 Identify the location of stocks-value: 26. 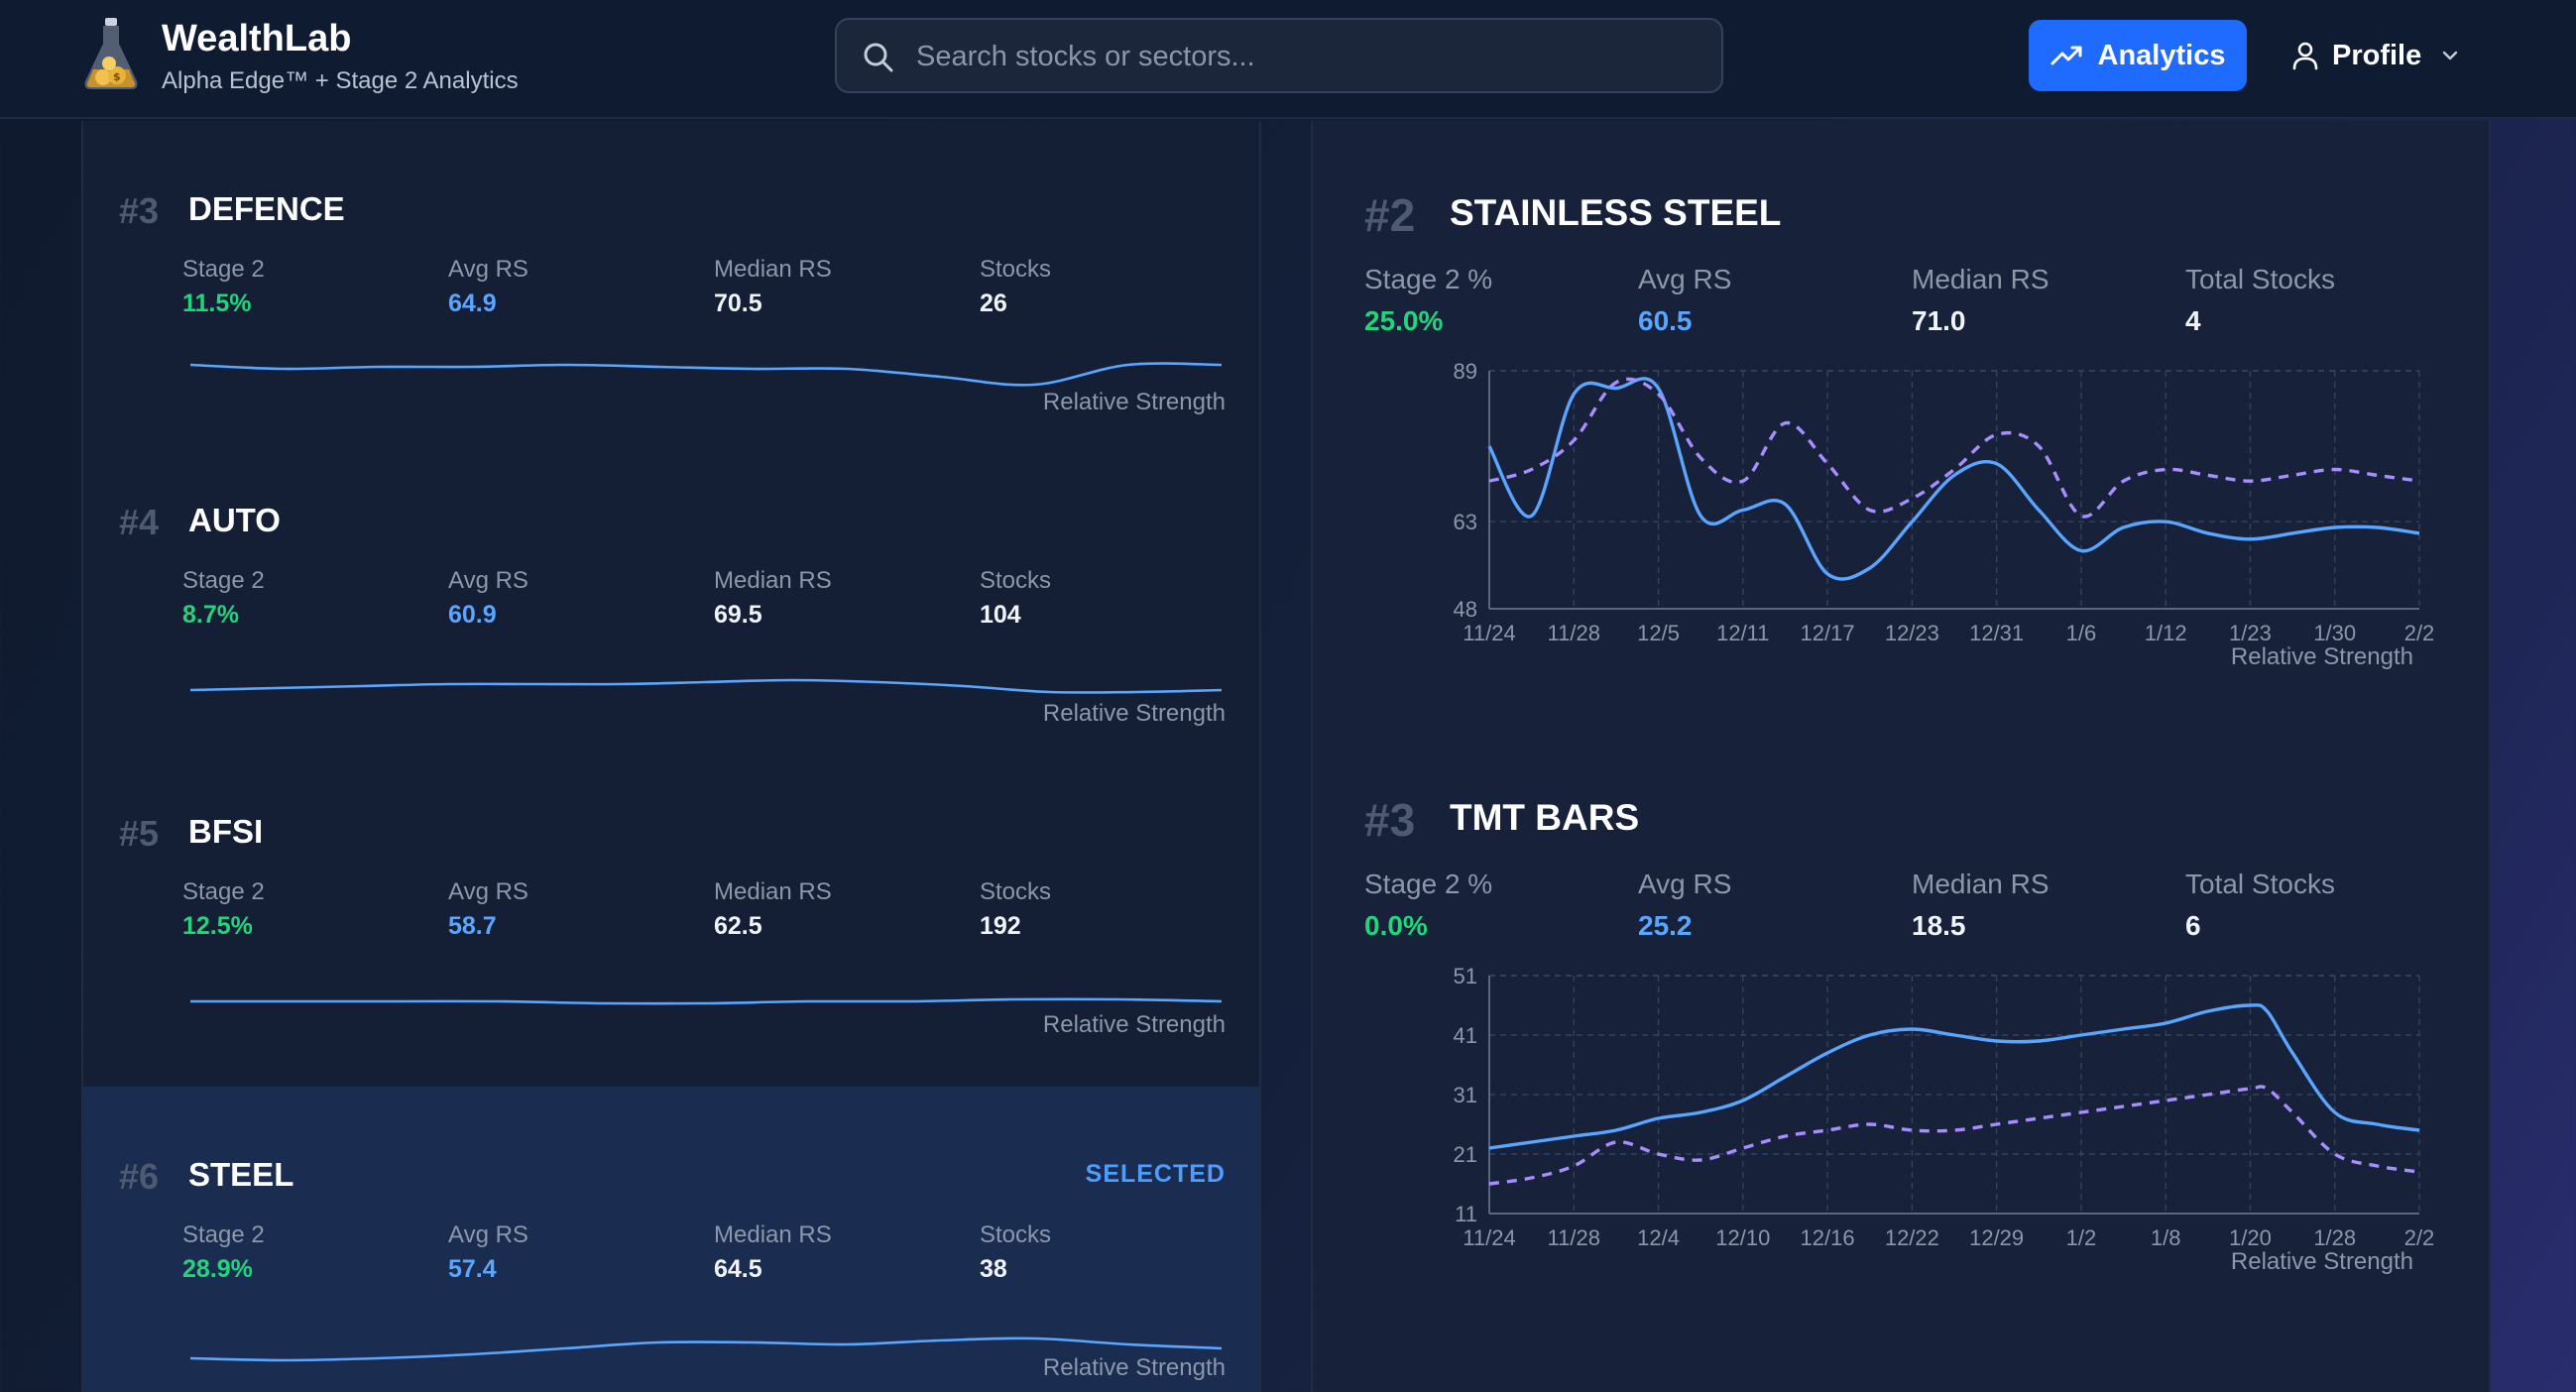
(993, 303).